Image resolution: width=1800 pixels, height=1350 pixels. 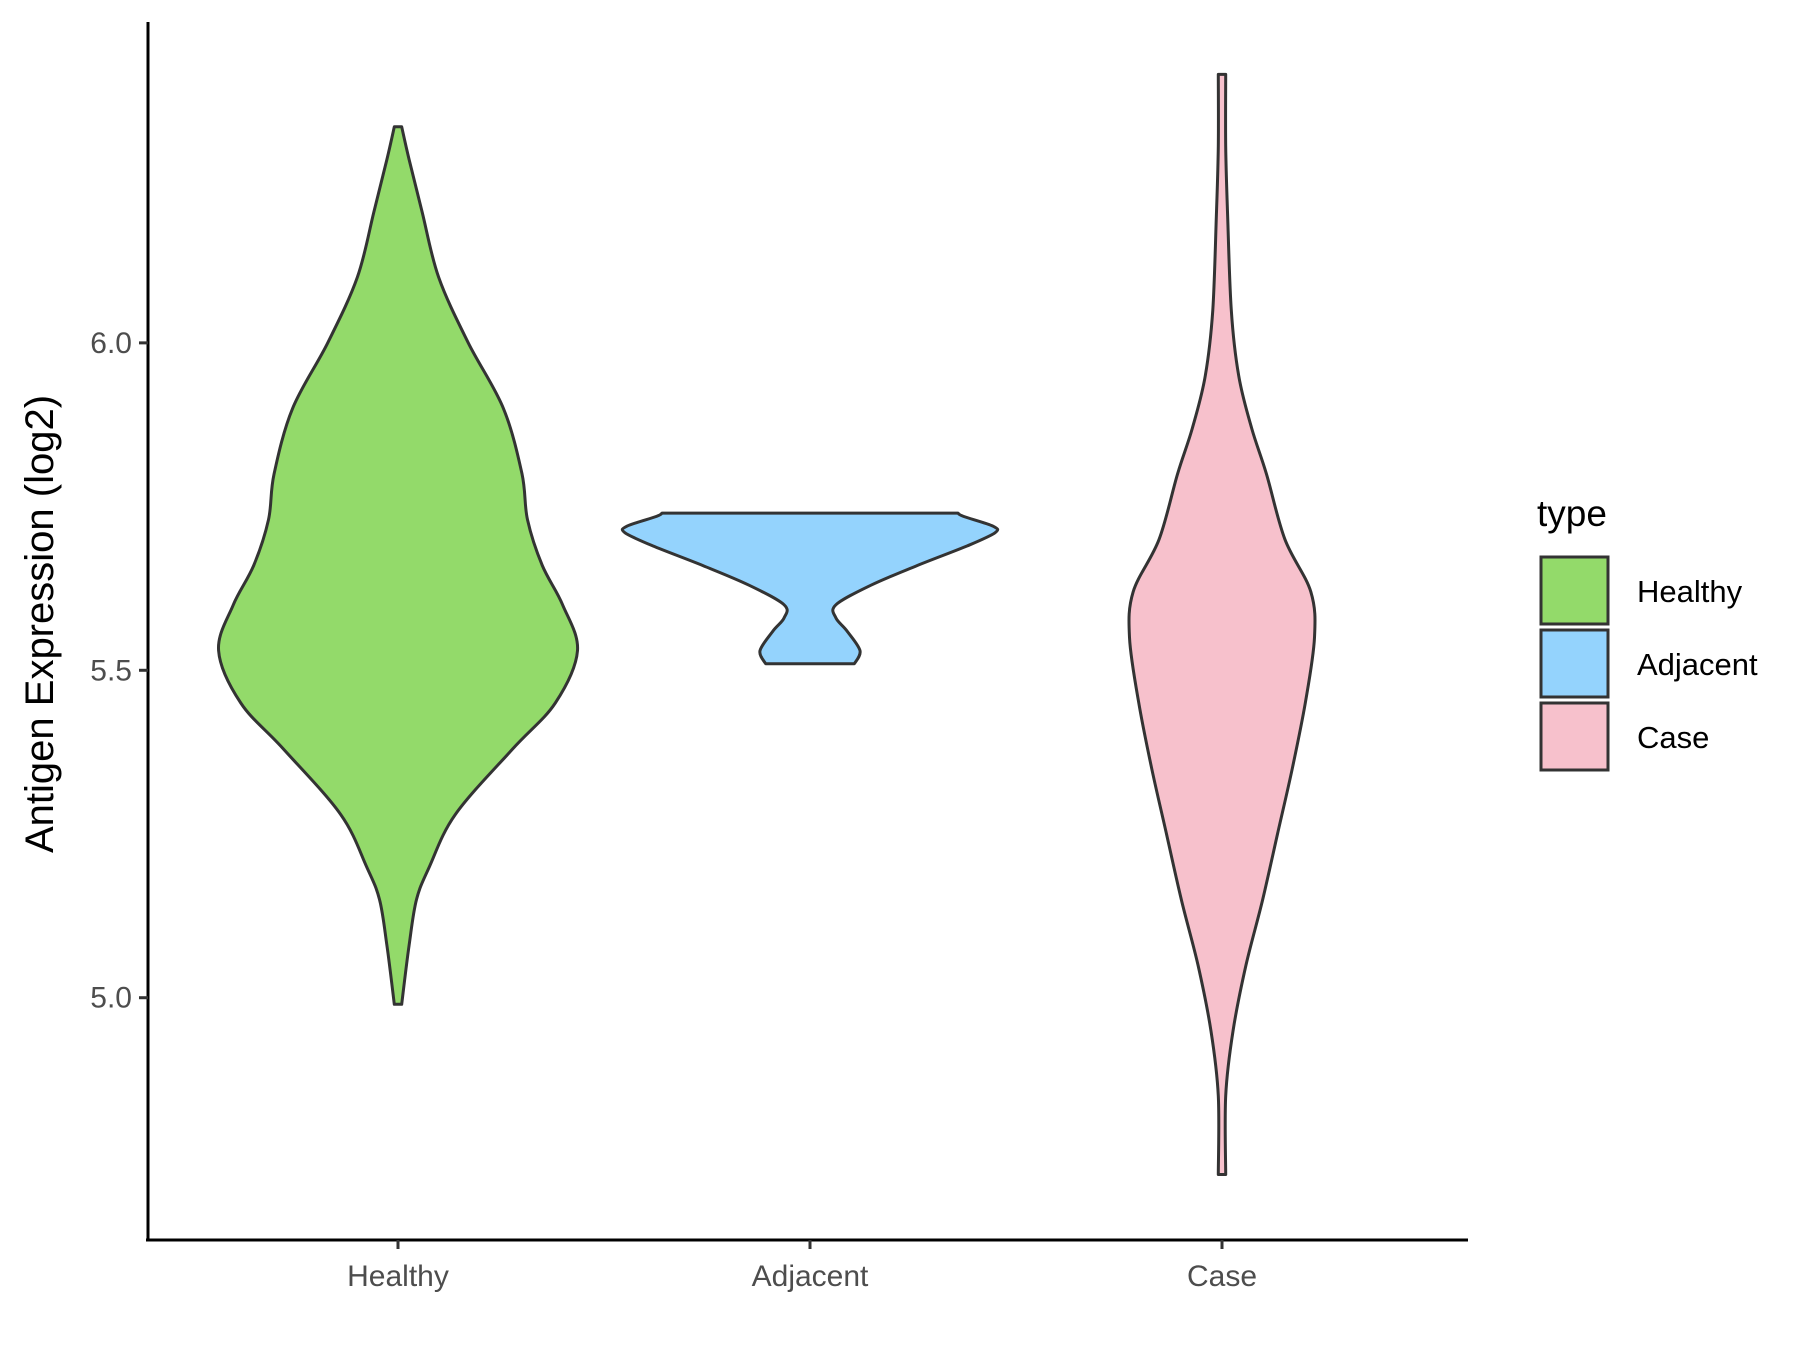 What do you see at coordinates (1624, 736) in the screenshot?
I see `legend-item-case: Case` at bounding box center [1624, 736].